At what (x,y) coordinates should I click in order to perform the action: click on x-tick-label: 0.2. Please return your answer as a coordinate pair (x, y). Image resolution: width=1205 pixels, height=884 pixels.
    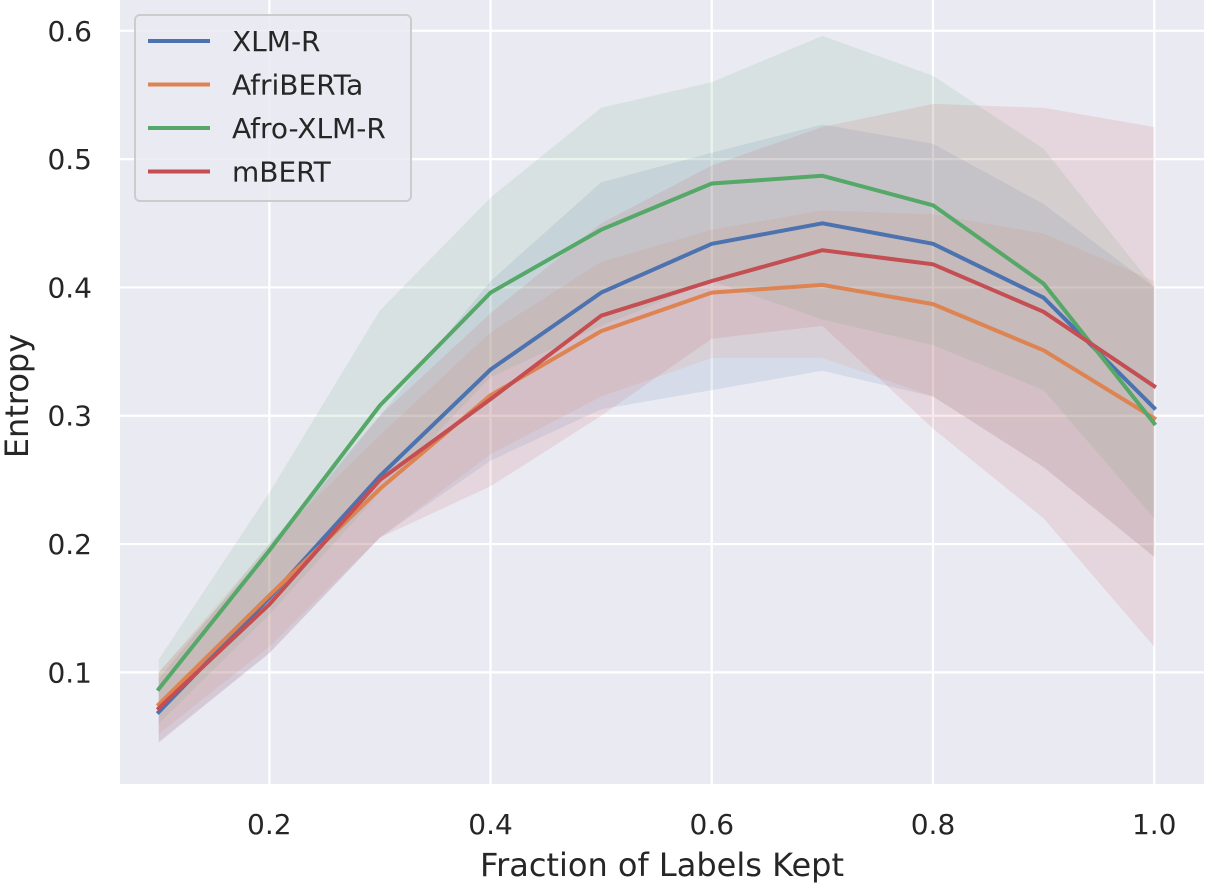
    Looking at the image, I should click on (269, 824).